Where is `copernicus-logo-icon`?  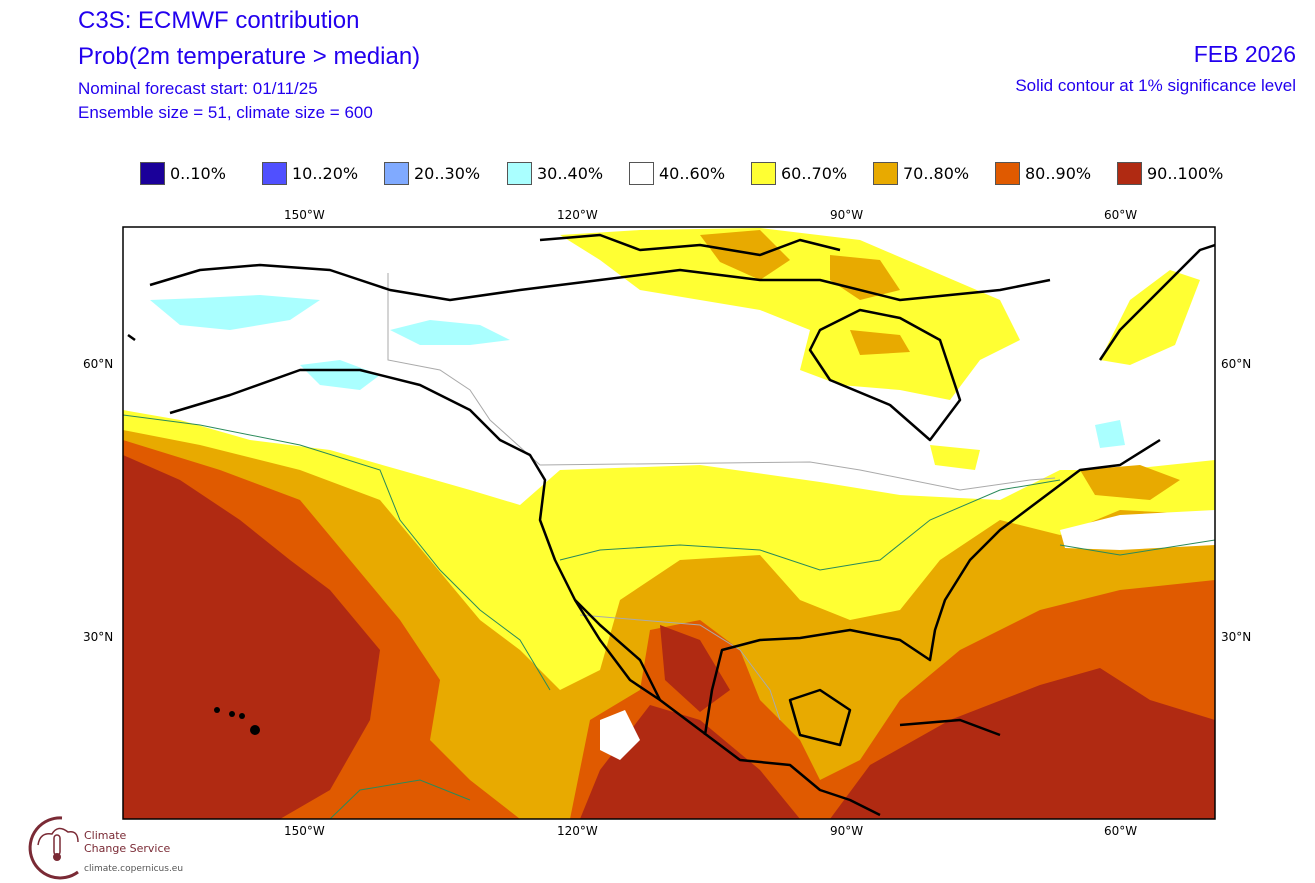 copernicus-logo-icon is located at coordinates (53, 848).